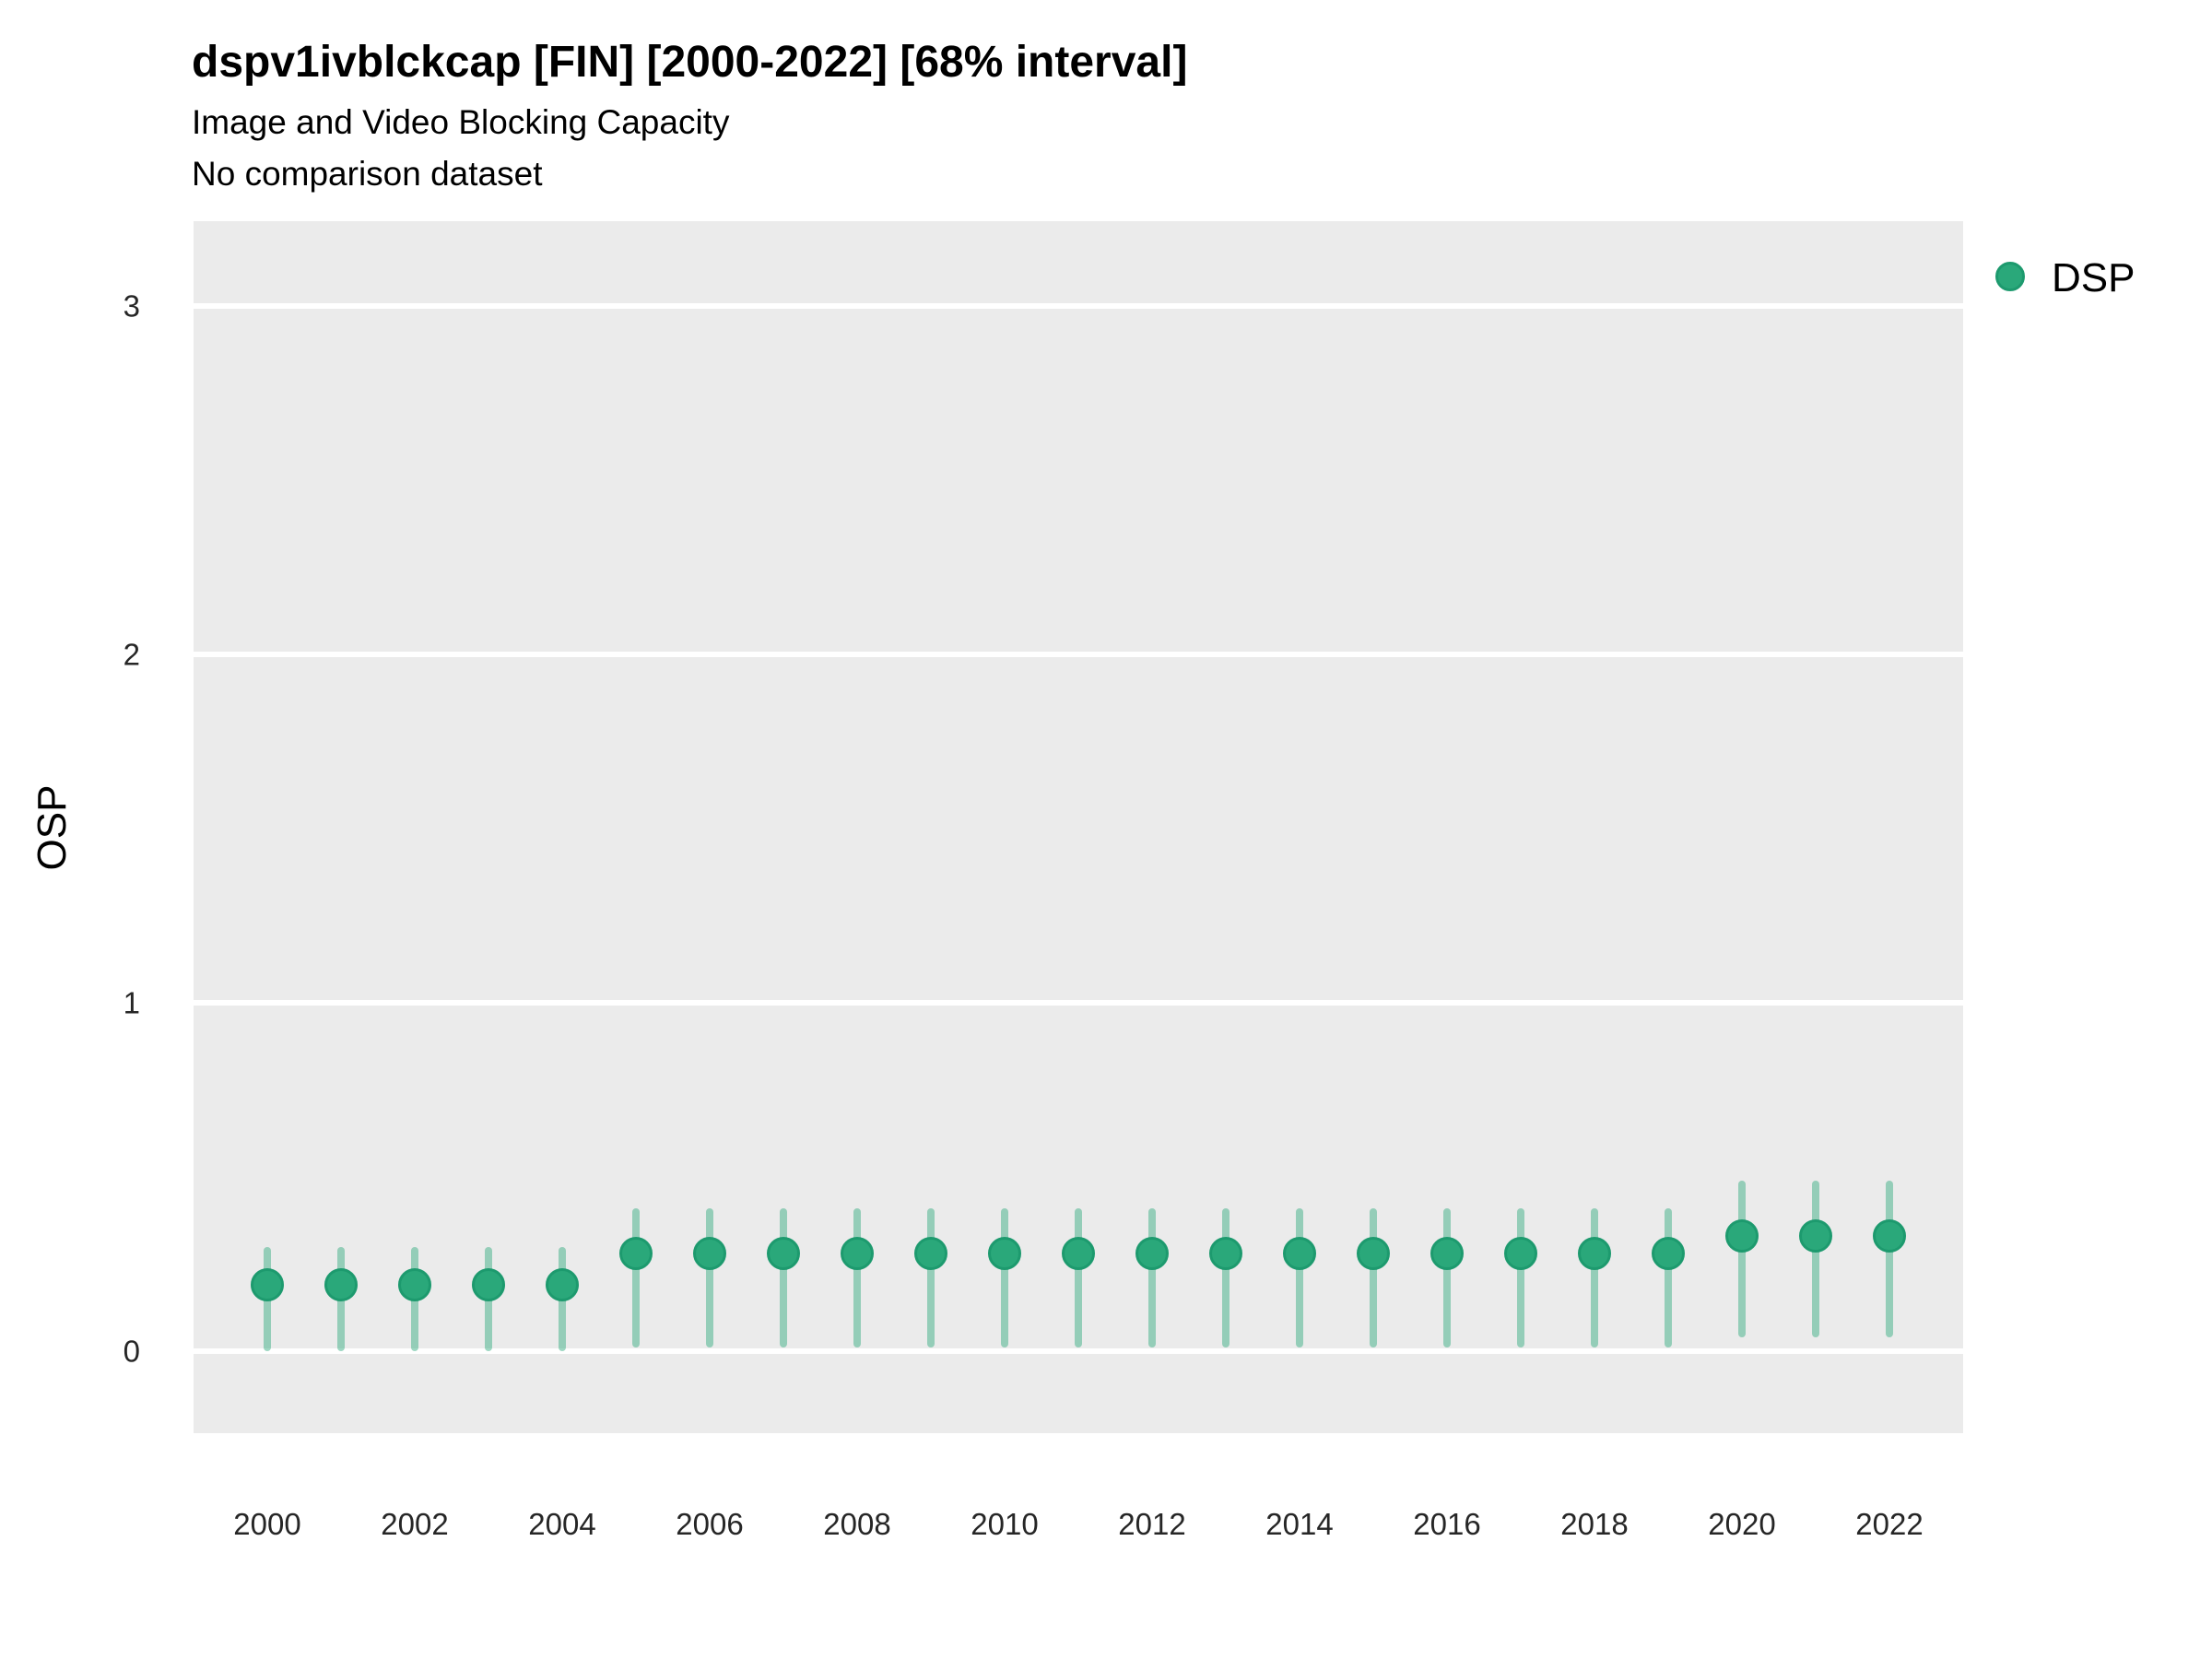 This screenshot has width=2212, height=1659. What do you see at coordinates (2094, 277) in the screenshot?
I see `legend-label-dsp: DSP` at bounding box center [2094, 277].